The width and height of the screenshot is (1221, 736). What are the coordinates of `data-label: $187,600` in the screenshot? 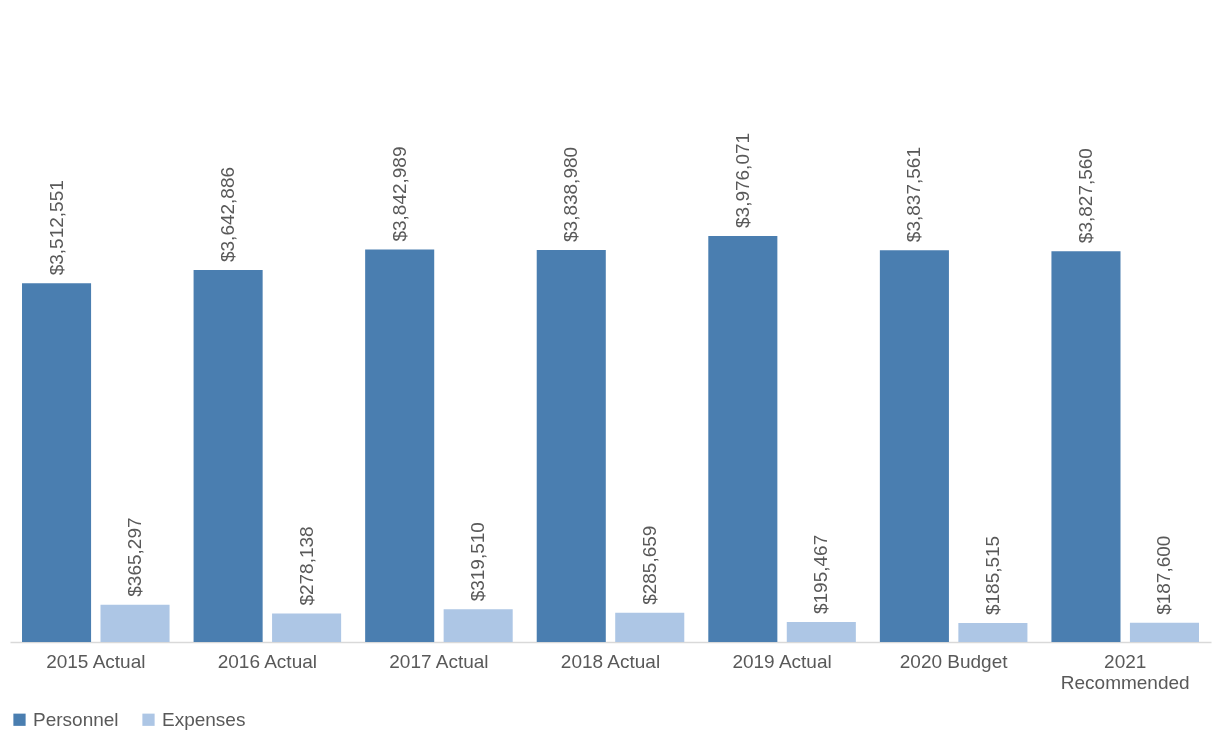 It's located at (1164, 575).